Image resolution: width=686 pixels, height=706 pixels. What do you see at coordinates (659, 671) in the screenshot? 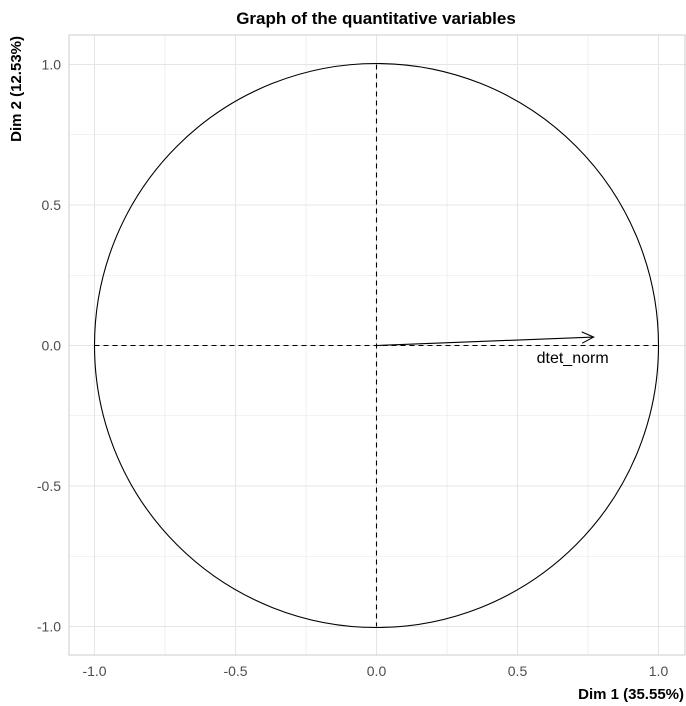
I see `x-tick-label: 1.0` at bounding box center [659, 671].